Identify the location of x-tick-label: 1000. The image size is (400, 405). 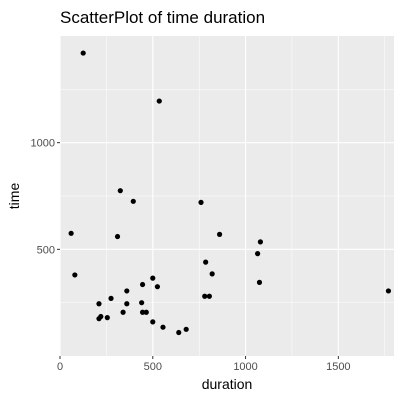
(245, 367).